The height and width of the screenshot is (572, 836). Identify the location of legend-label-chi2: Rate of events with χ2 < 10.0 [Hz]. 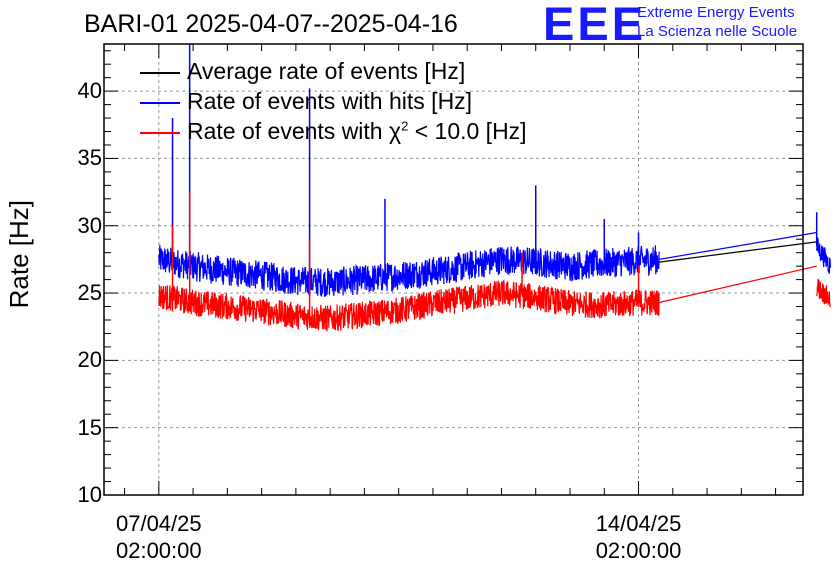
(357, 131).